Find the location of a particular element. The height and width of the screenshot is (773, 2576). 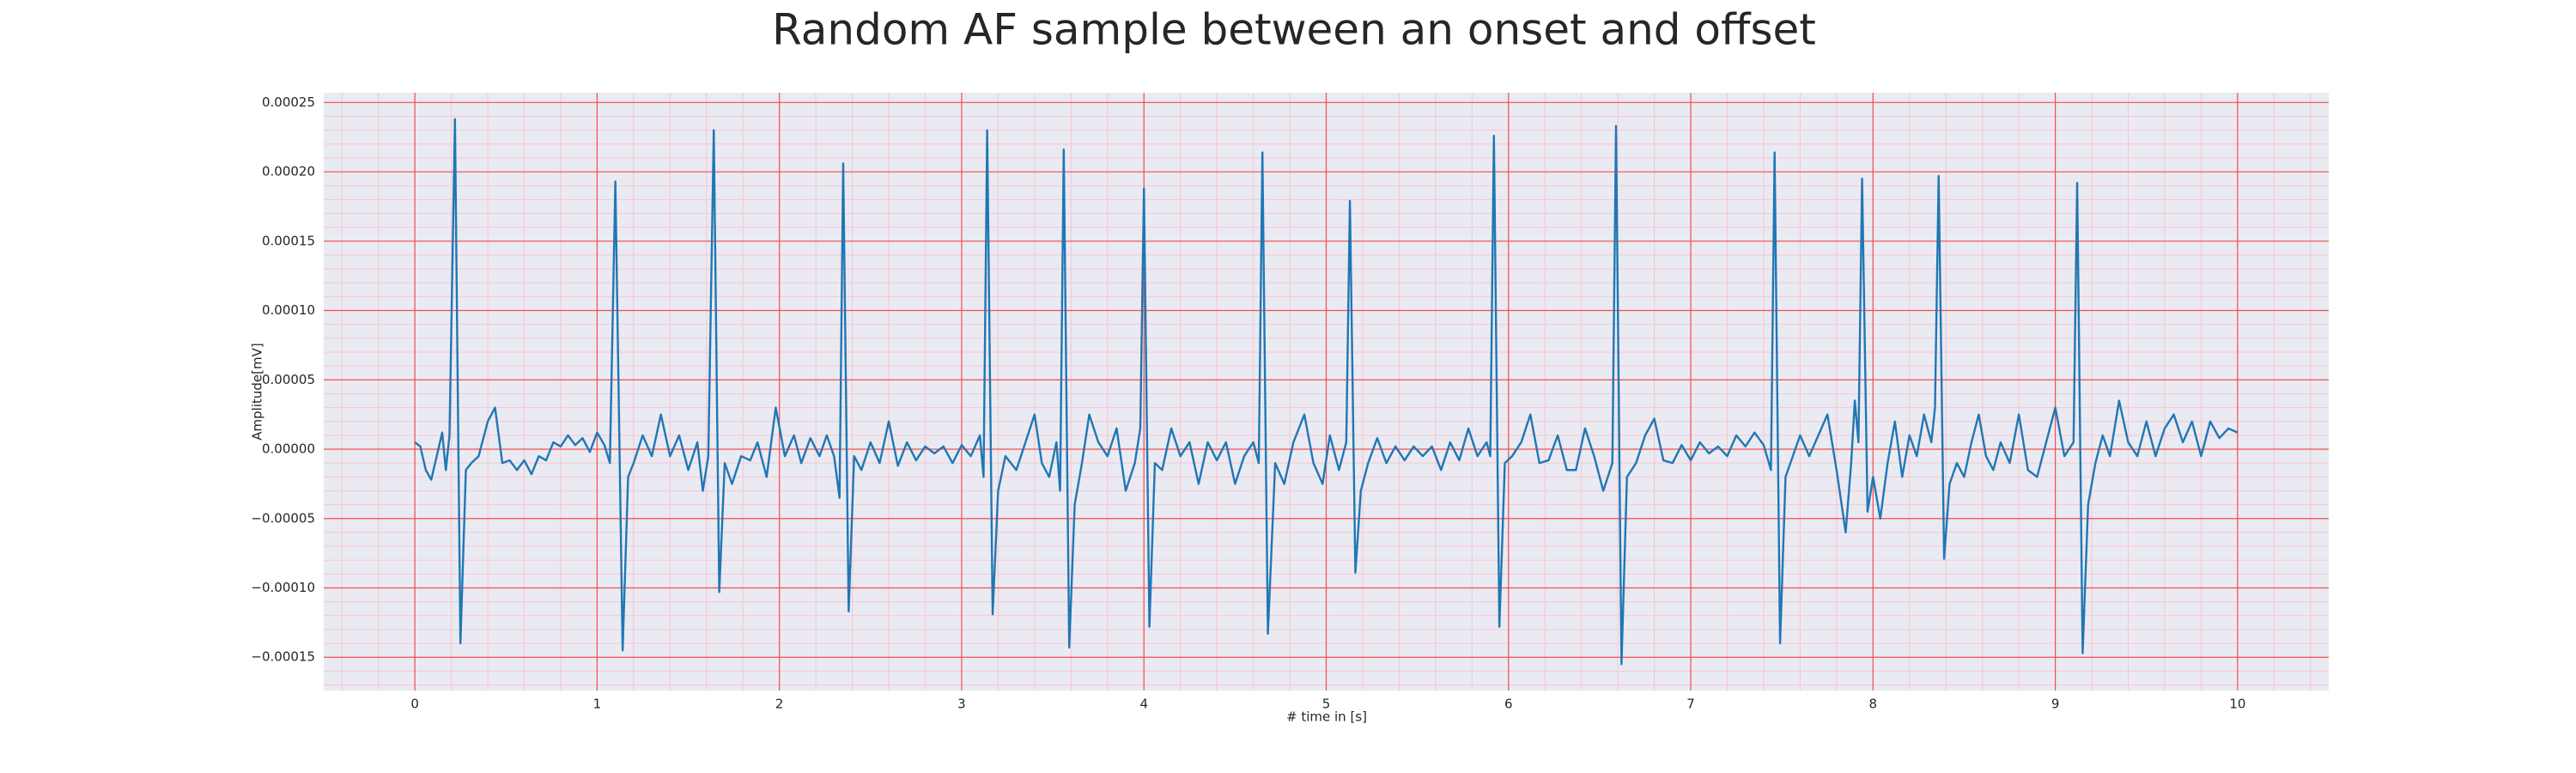

y-tick-label: −0.00015 is located at coordinates (283, 657).